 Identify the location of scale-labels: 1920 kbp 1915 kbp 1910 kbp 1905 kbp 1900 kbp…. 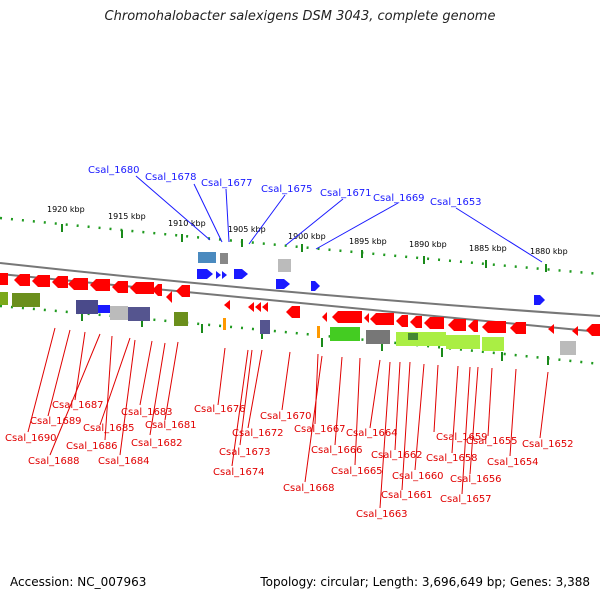
(307, 230).